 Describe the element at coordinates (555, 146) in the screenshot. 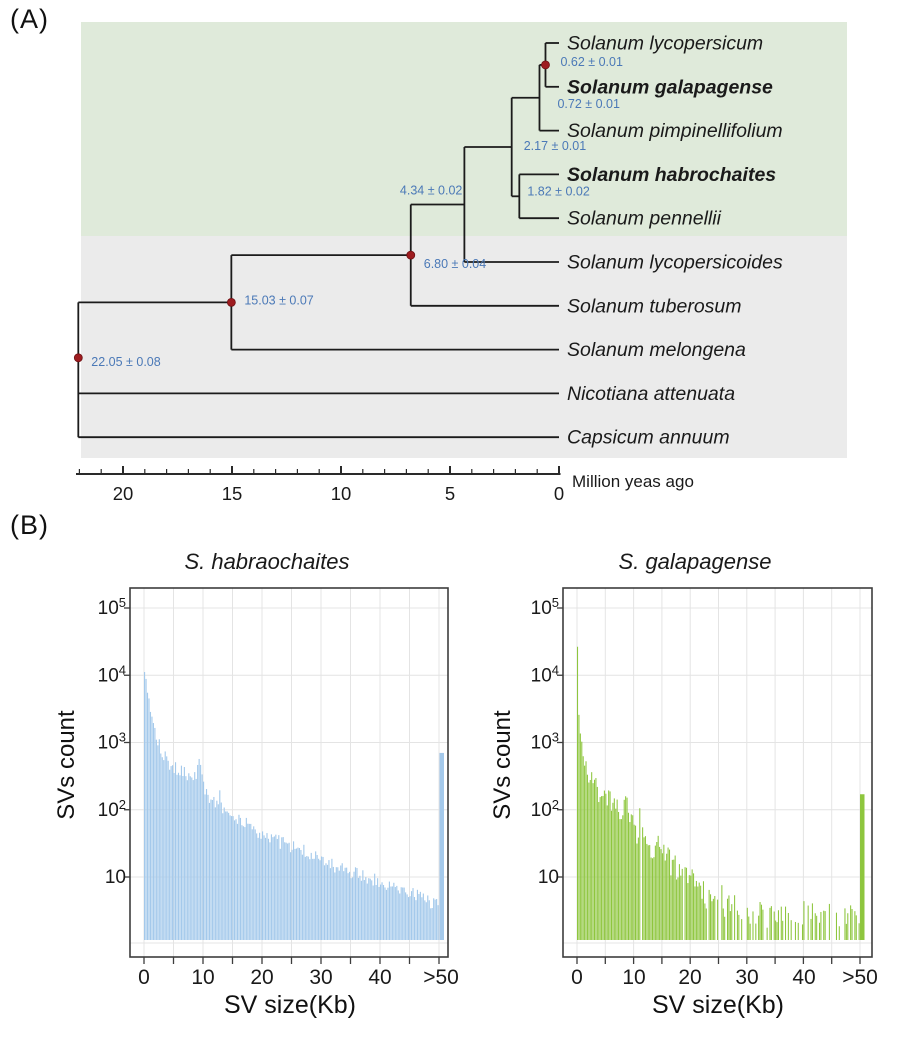

I see `divergence-time-label: 2.17 ± 0.01` at that location.